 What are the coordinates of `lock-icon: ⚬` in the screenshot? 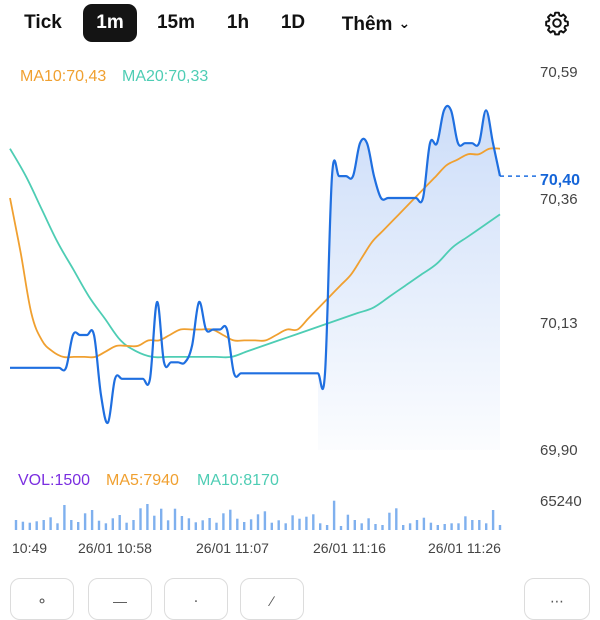 It's located at (42, 601).